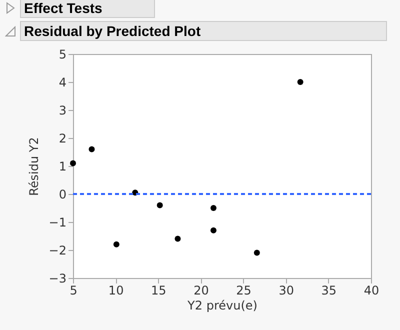  I want to click on x-tick-label: 5, so click(74, 291).